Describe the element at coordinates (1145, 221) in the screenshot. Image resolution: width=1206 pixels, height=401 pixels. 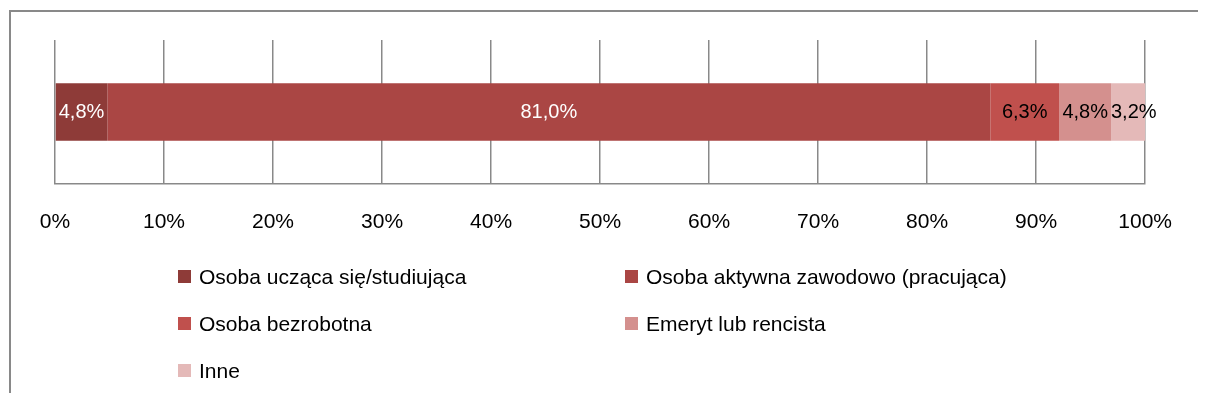
I see `x-tick-label: 100%` at that location.